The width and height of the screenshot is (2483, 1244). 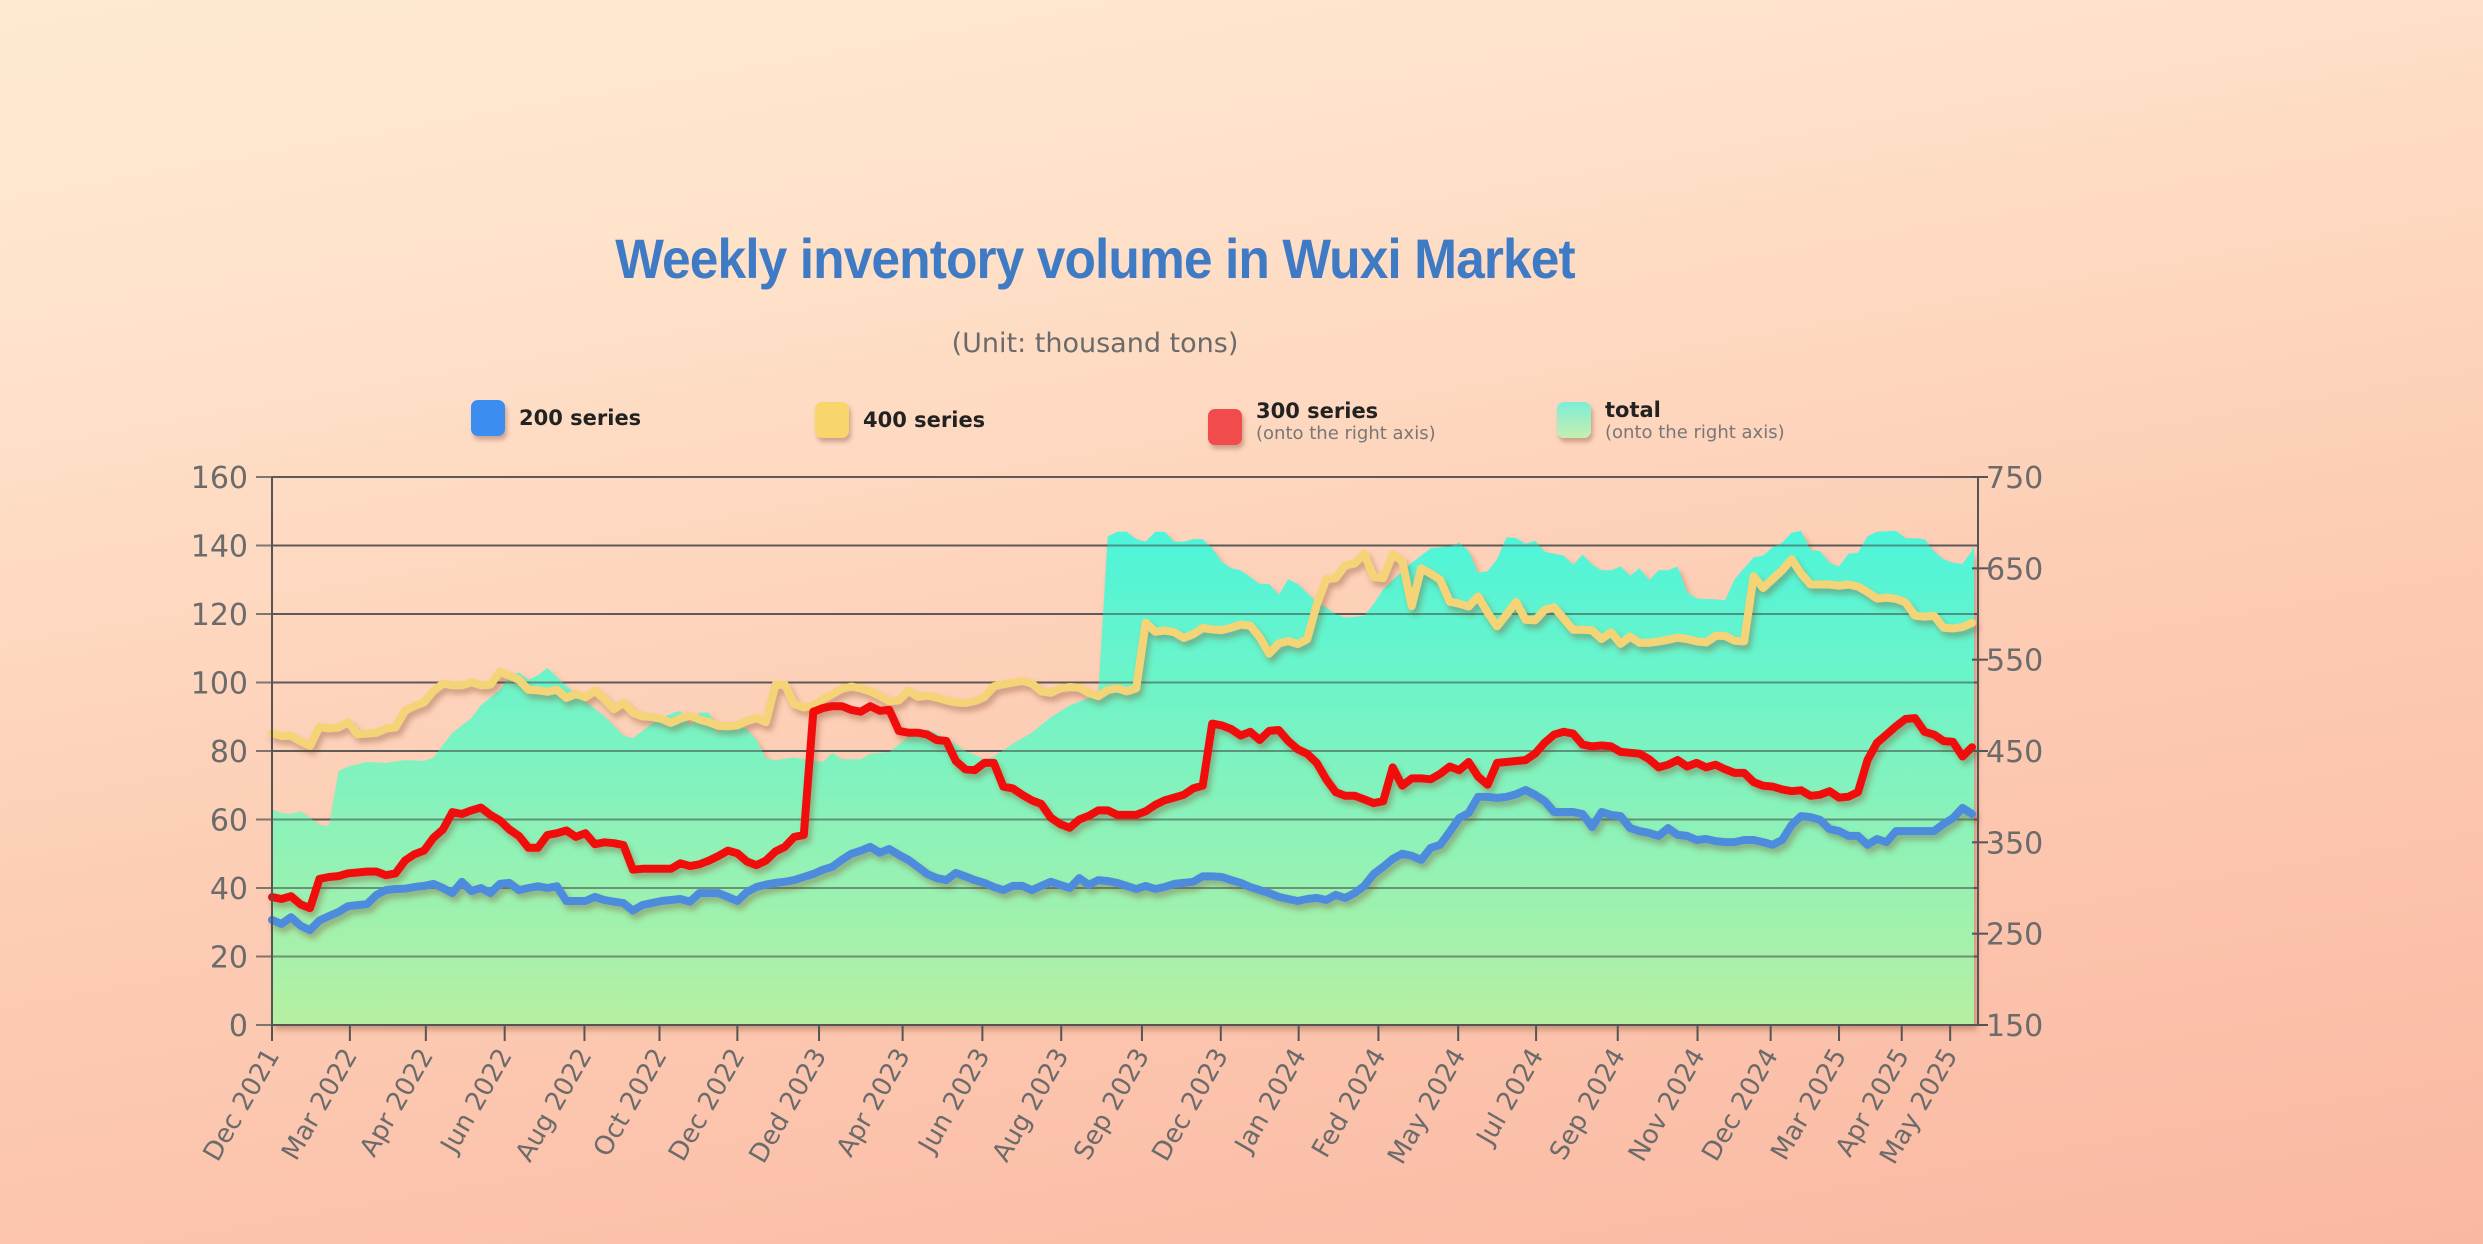 I want to click on x-tick-label: Jan 2024, so click(x=1270, y=1102).